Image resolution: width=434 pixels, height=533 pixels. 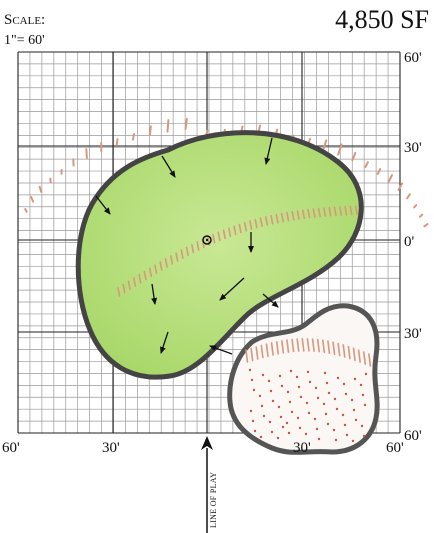 I want to click on axis-label-bottom-1: 30', so click(x=111, y=448).